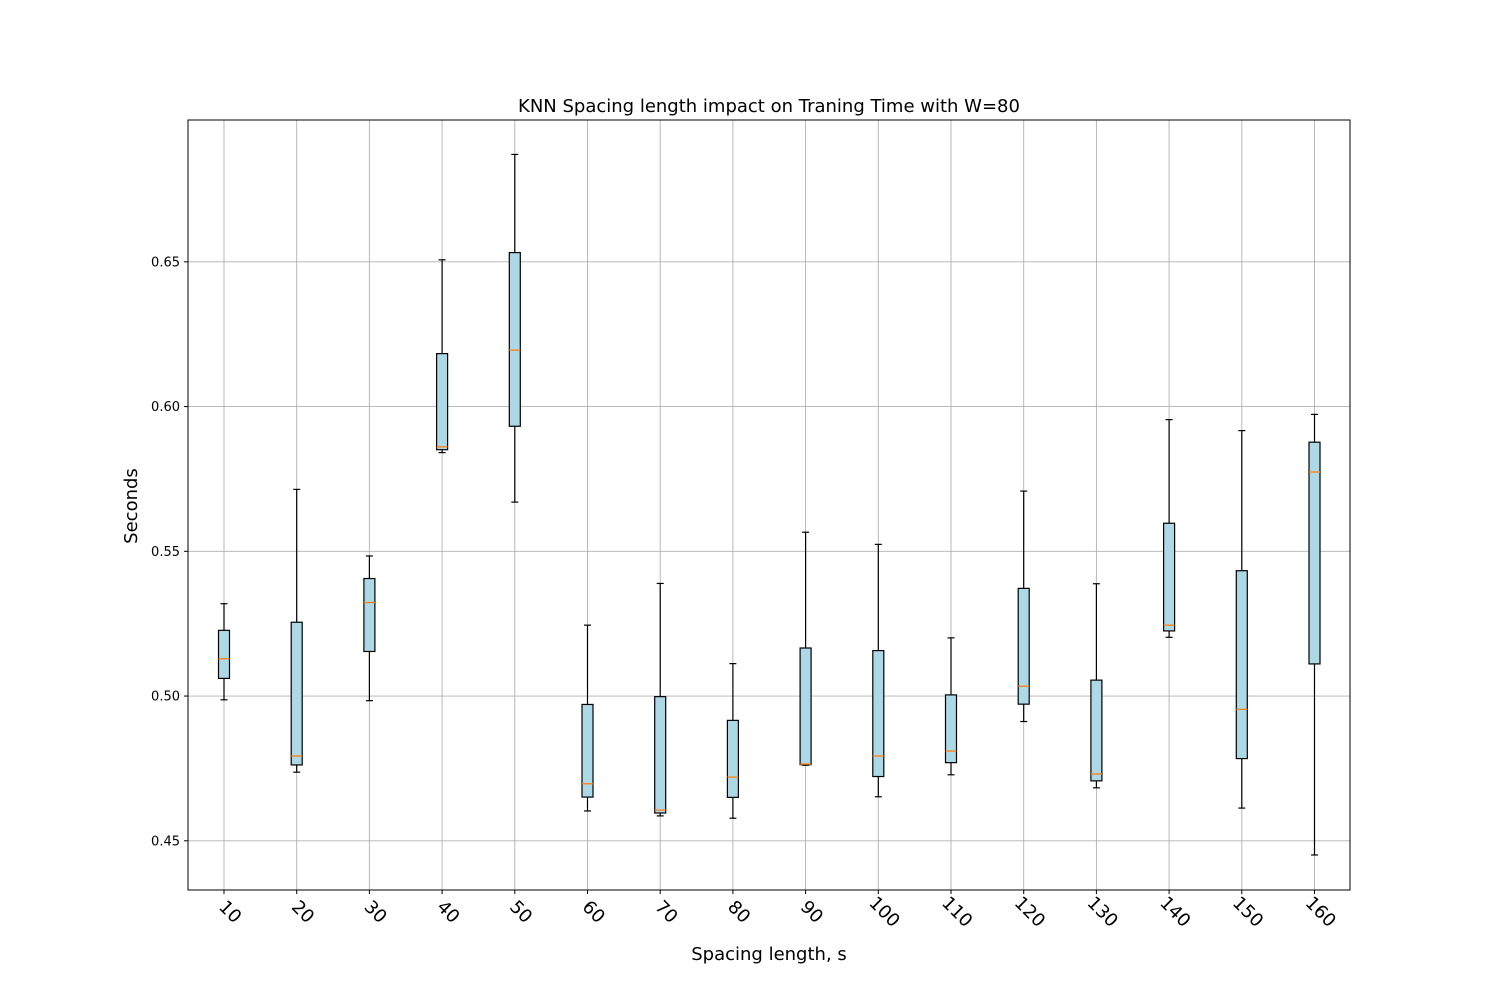 This screenshot has width=1500, height=1000. I want to click on y-axis-label: Seconds, so click(131, 506).